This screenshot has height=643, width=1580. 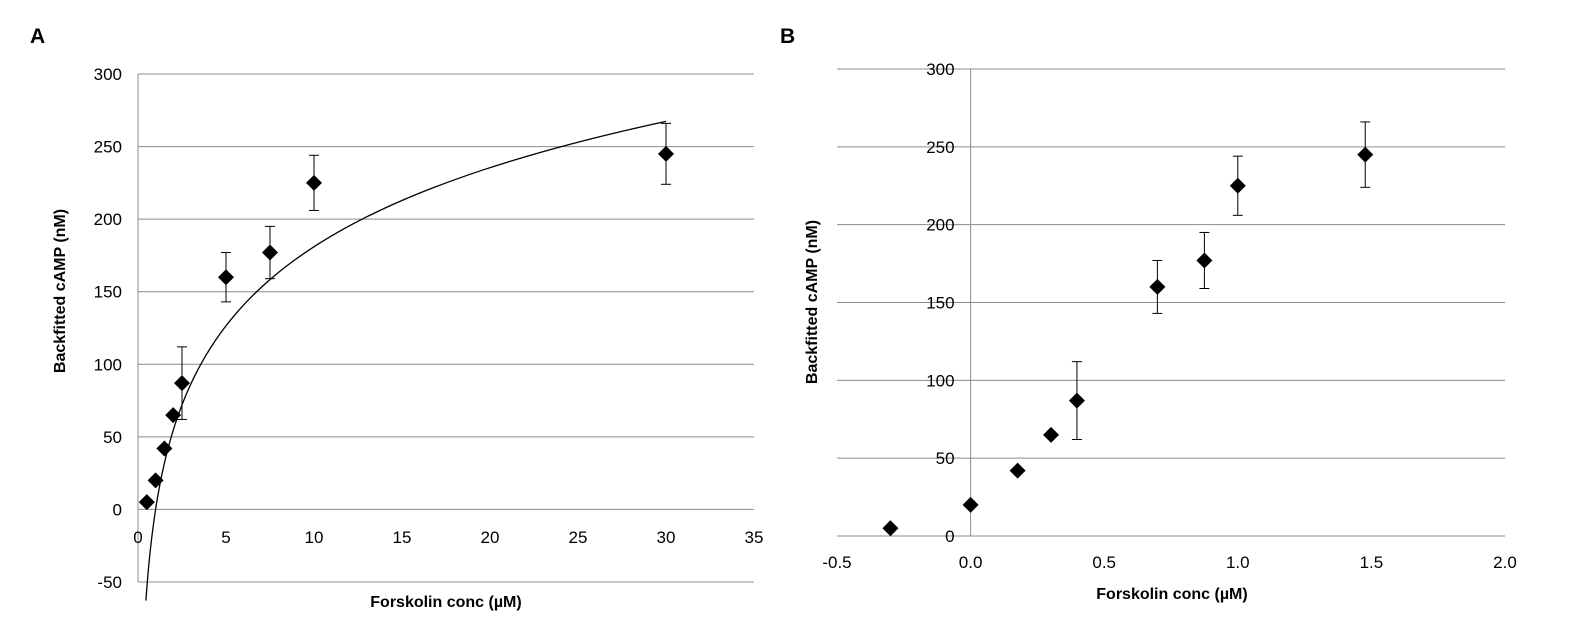 What do you see at coordinates (109, 582) in the screenshot?
I see `chart-a-y-tick-label: -50` at bounding box center [109, 582].